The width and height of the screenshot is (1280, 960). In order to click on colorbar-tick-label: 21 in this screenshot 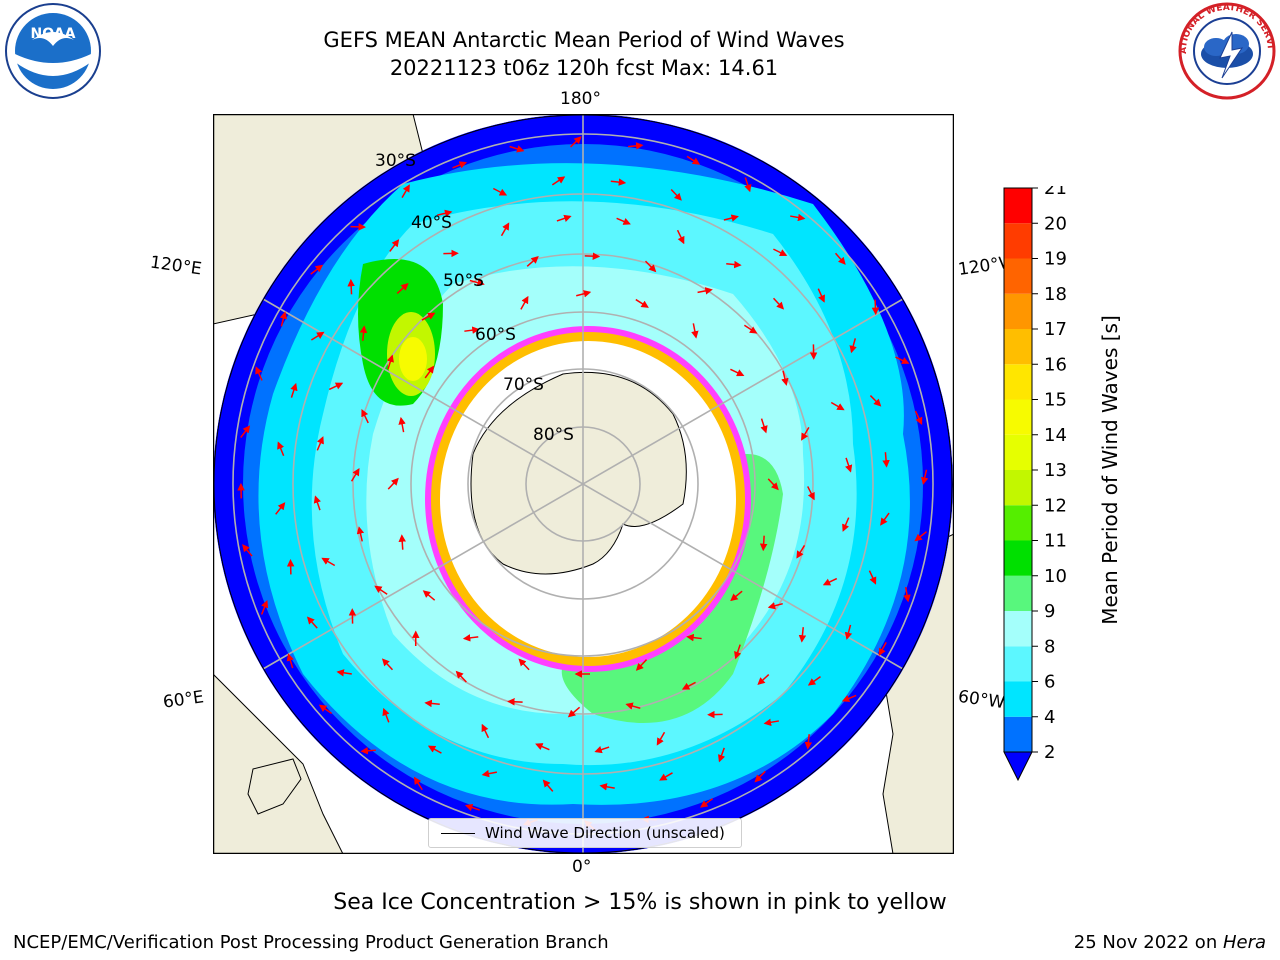, I will do `click(1055, 192)`.